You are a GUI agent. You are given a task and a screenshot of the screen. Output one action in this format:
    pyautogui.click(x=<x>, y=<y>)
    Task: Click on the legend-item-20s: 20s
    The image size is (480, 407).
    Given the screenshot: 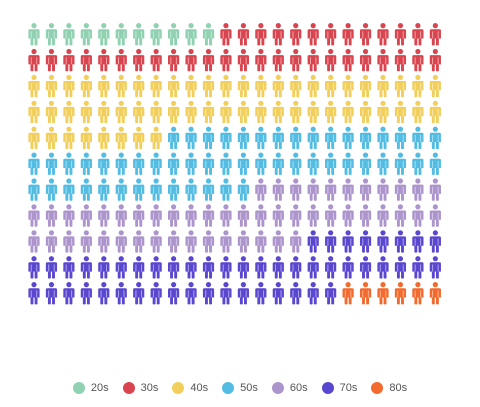 What is the action you would take?
    pyautogui.click(x=90, y=388)
    